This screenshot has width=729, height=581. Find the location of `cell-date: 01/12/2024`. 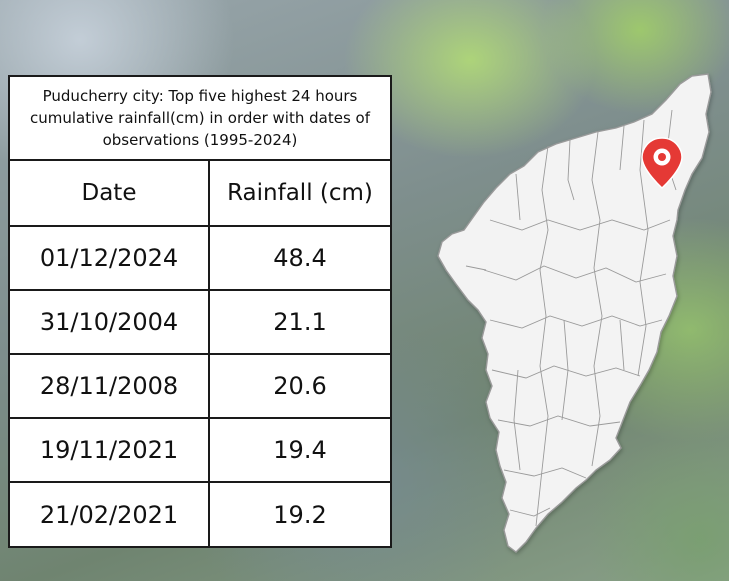

cell-date: 01/12/2024 is located at coordinates (110, 258).